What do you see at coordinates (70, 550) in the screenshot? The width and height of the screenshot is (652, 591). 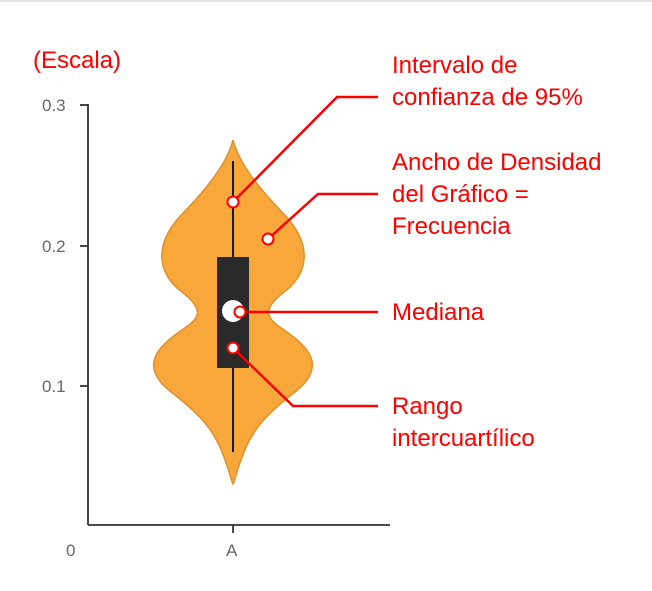 I see `origin-label: 0` at bounding box center [70, 550].